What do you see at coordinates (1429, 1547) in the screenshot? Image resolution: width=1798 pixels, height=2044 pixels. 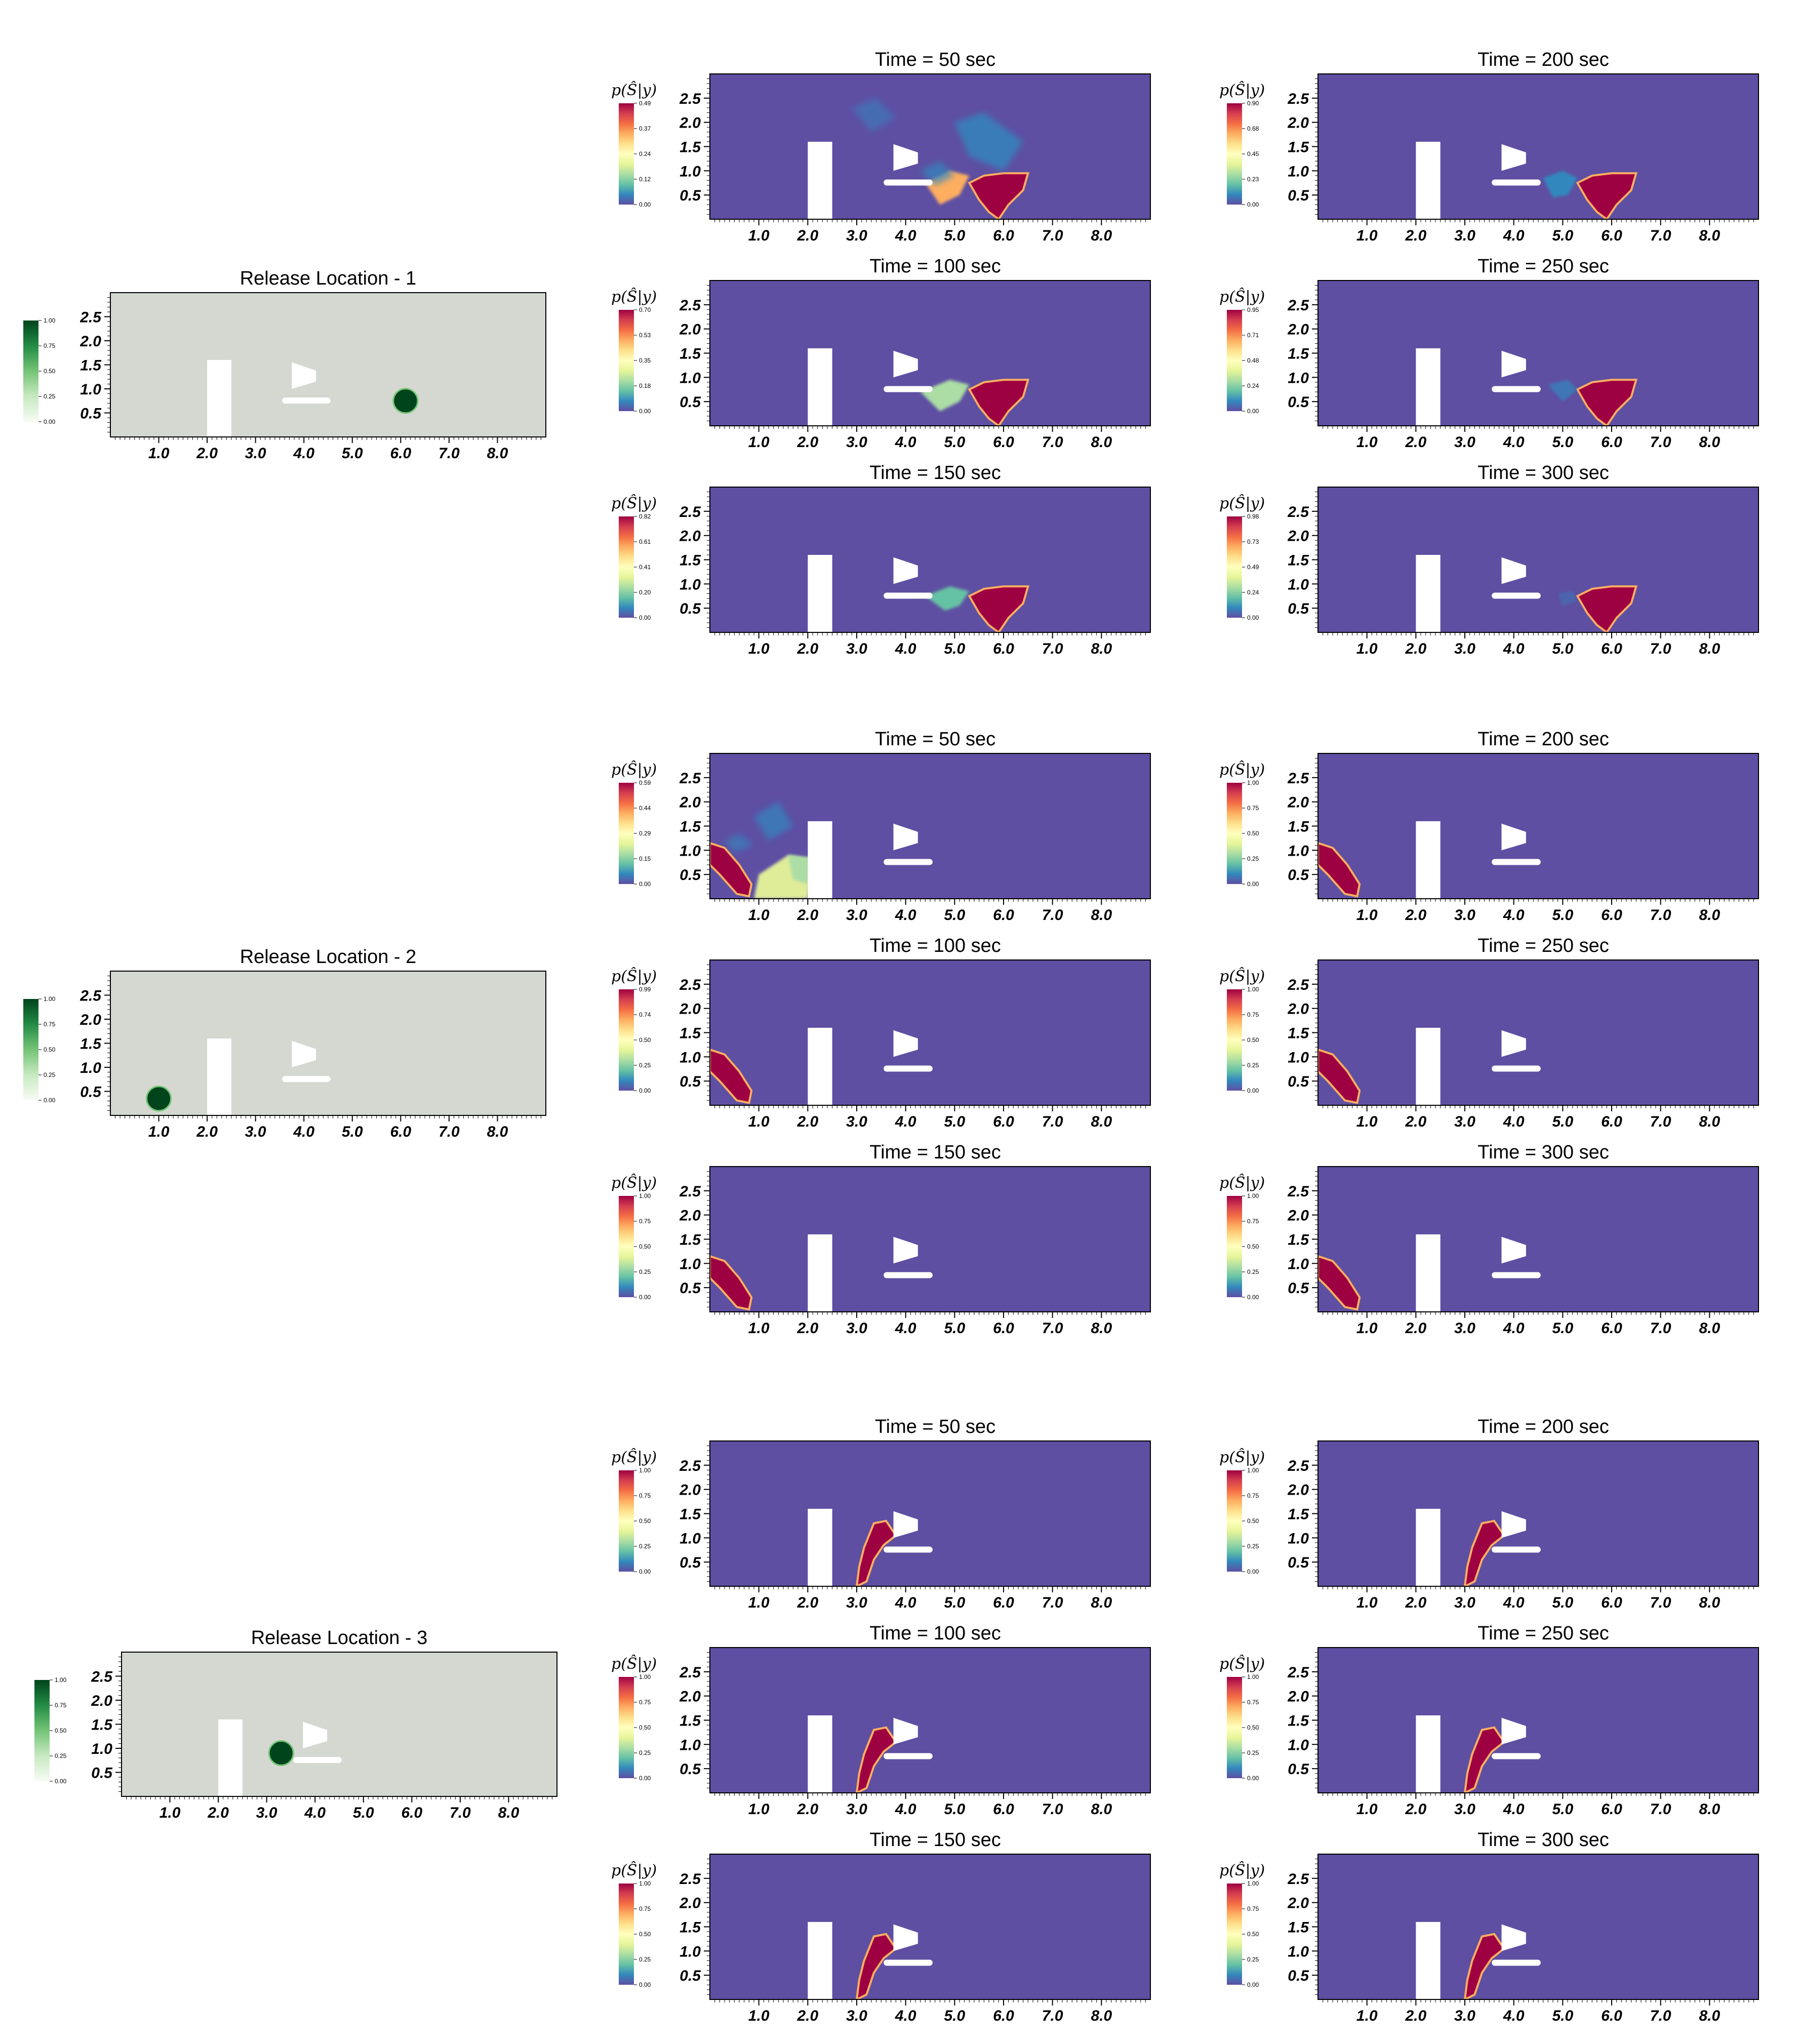 I see `building-obstacle` at bounding box center [1429, 1547].